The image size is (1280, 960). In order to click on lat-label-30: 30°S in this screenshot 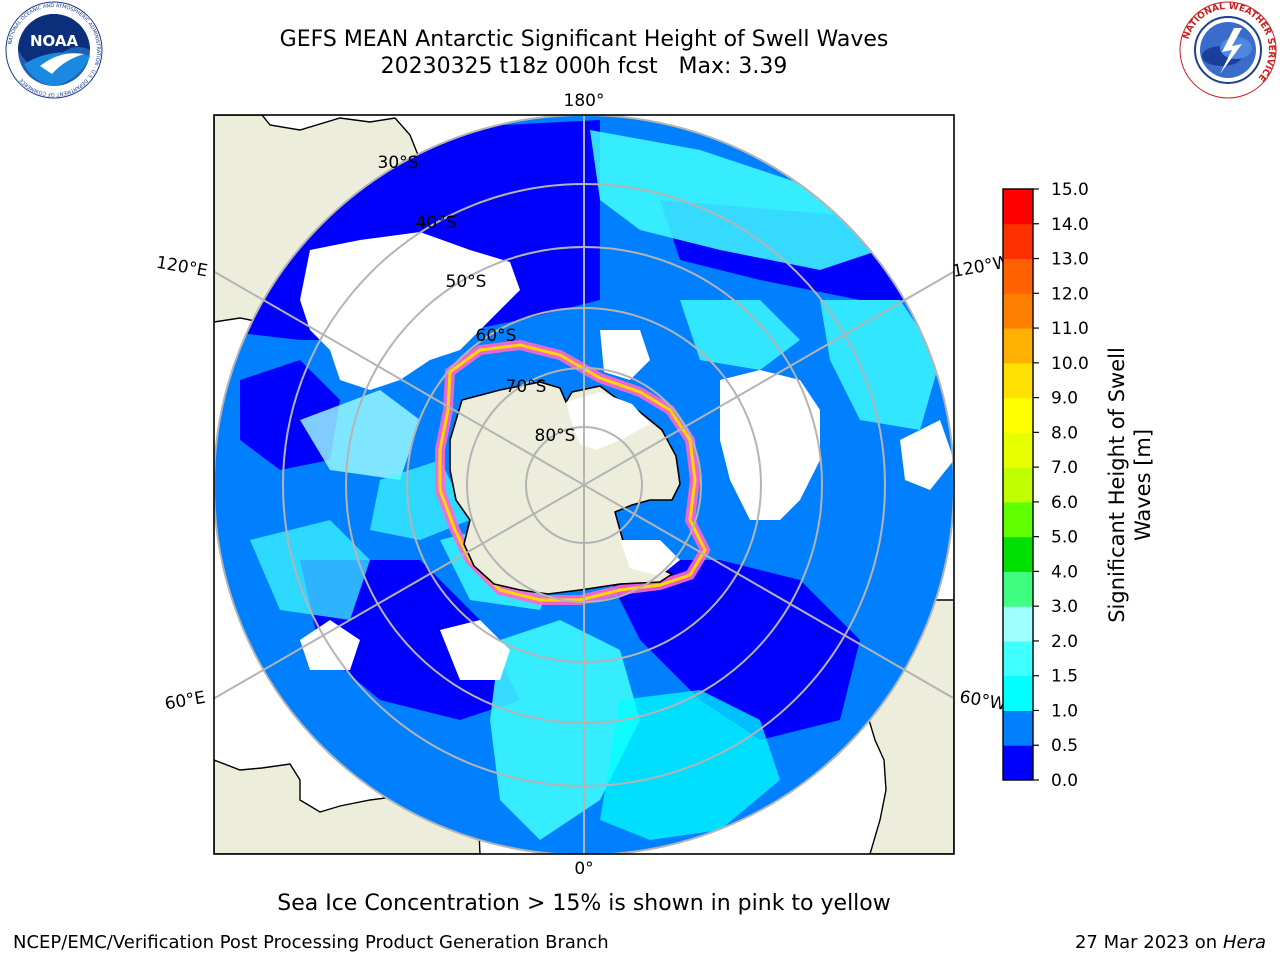, I will do `click(398, 163)`.